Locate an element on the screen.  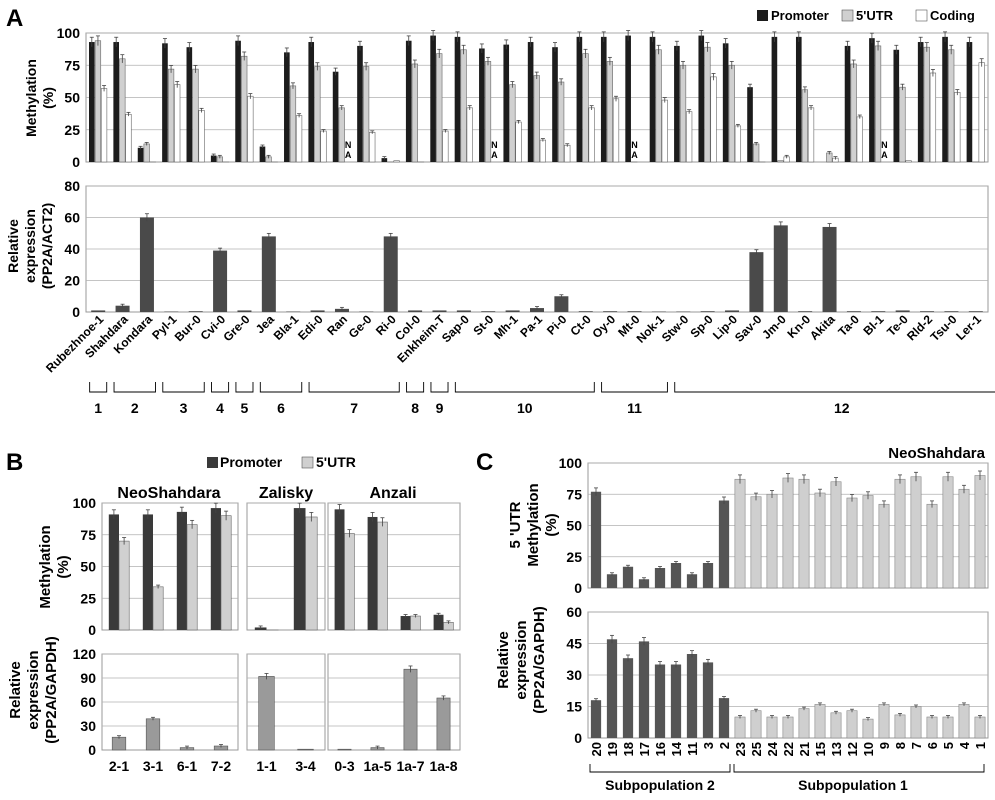
panel-c-expr-ylabel-1: Relative is located at coordinates (503, 660).